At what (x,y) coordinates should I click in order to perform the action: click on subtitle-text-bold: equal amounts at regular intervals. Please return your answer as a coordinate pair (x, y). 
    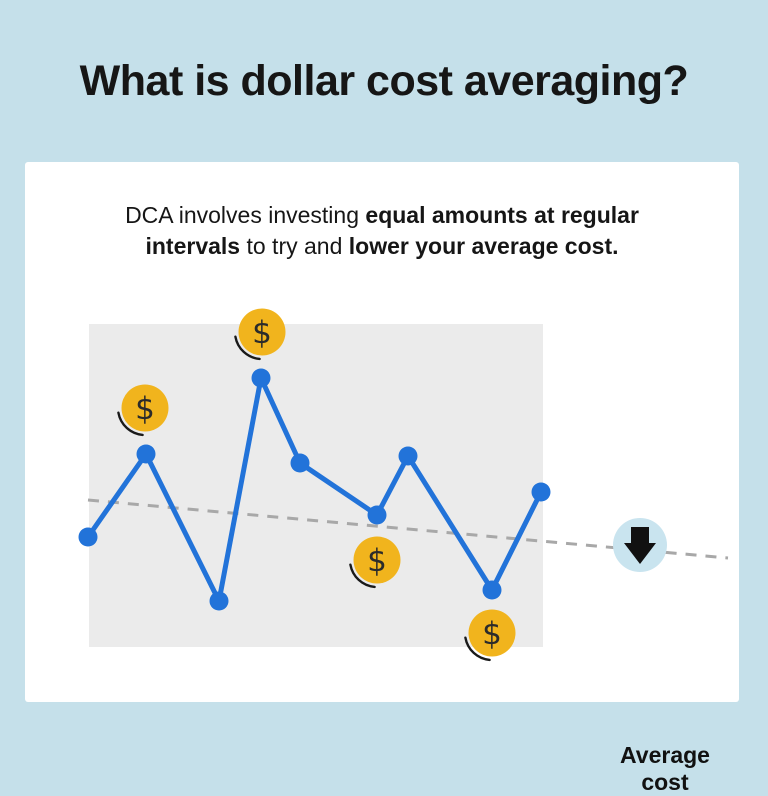
    Looking at the image, I should click on (395, 230).